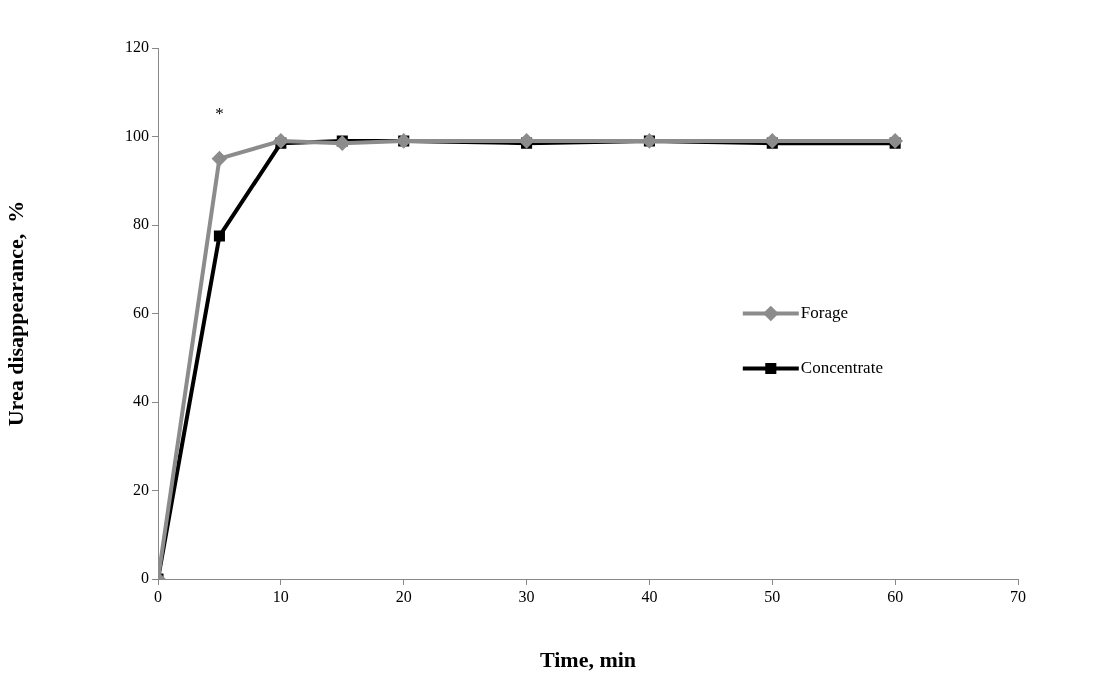  Describe the element at coordinates (141, 401) in the screenshot. I see `y-tick-label: 40` at that location.